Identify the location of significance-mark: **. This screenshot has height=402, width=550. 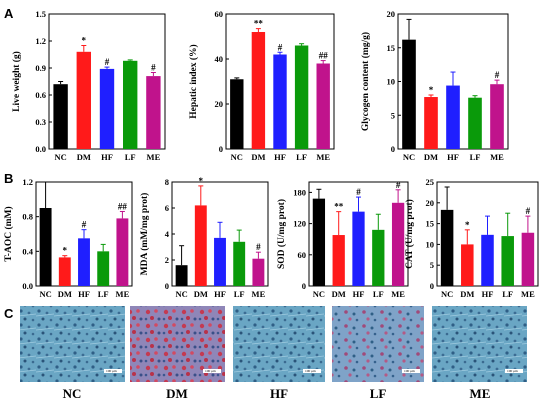
(339, 207).